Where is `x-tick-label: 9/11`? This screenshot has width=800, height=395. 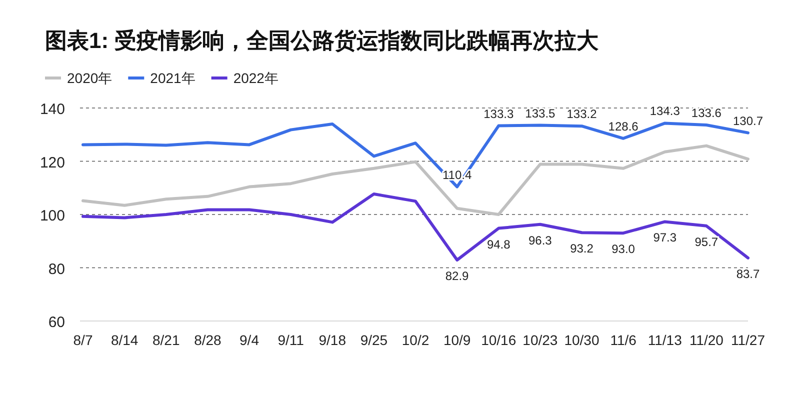
x-tick-label: 9/11 is located at coordinates (291, 340).